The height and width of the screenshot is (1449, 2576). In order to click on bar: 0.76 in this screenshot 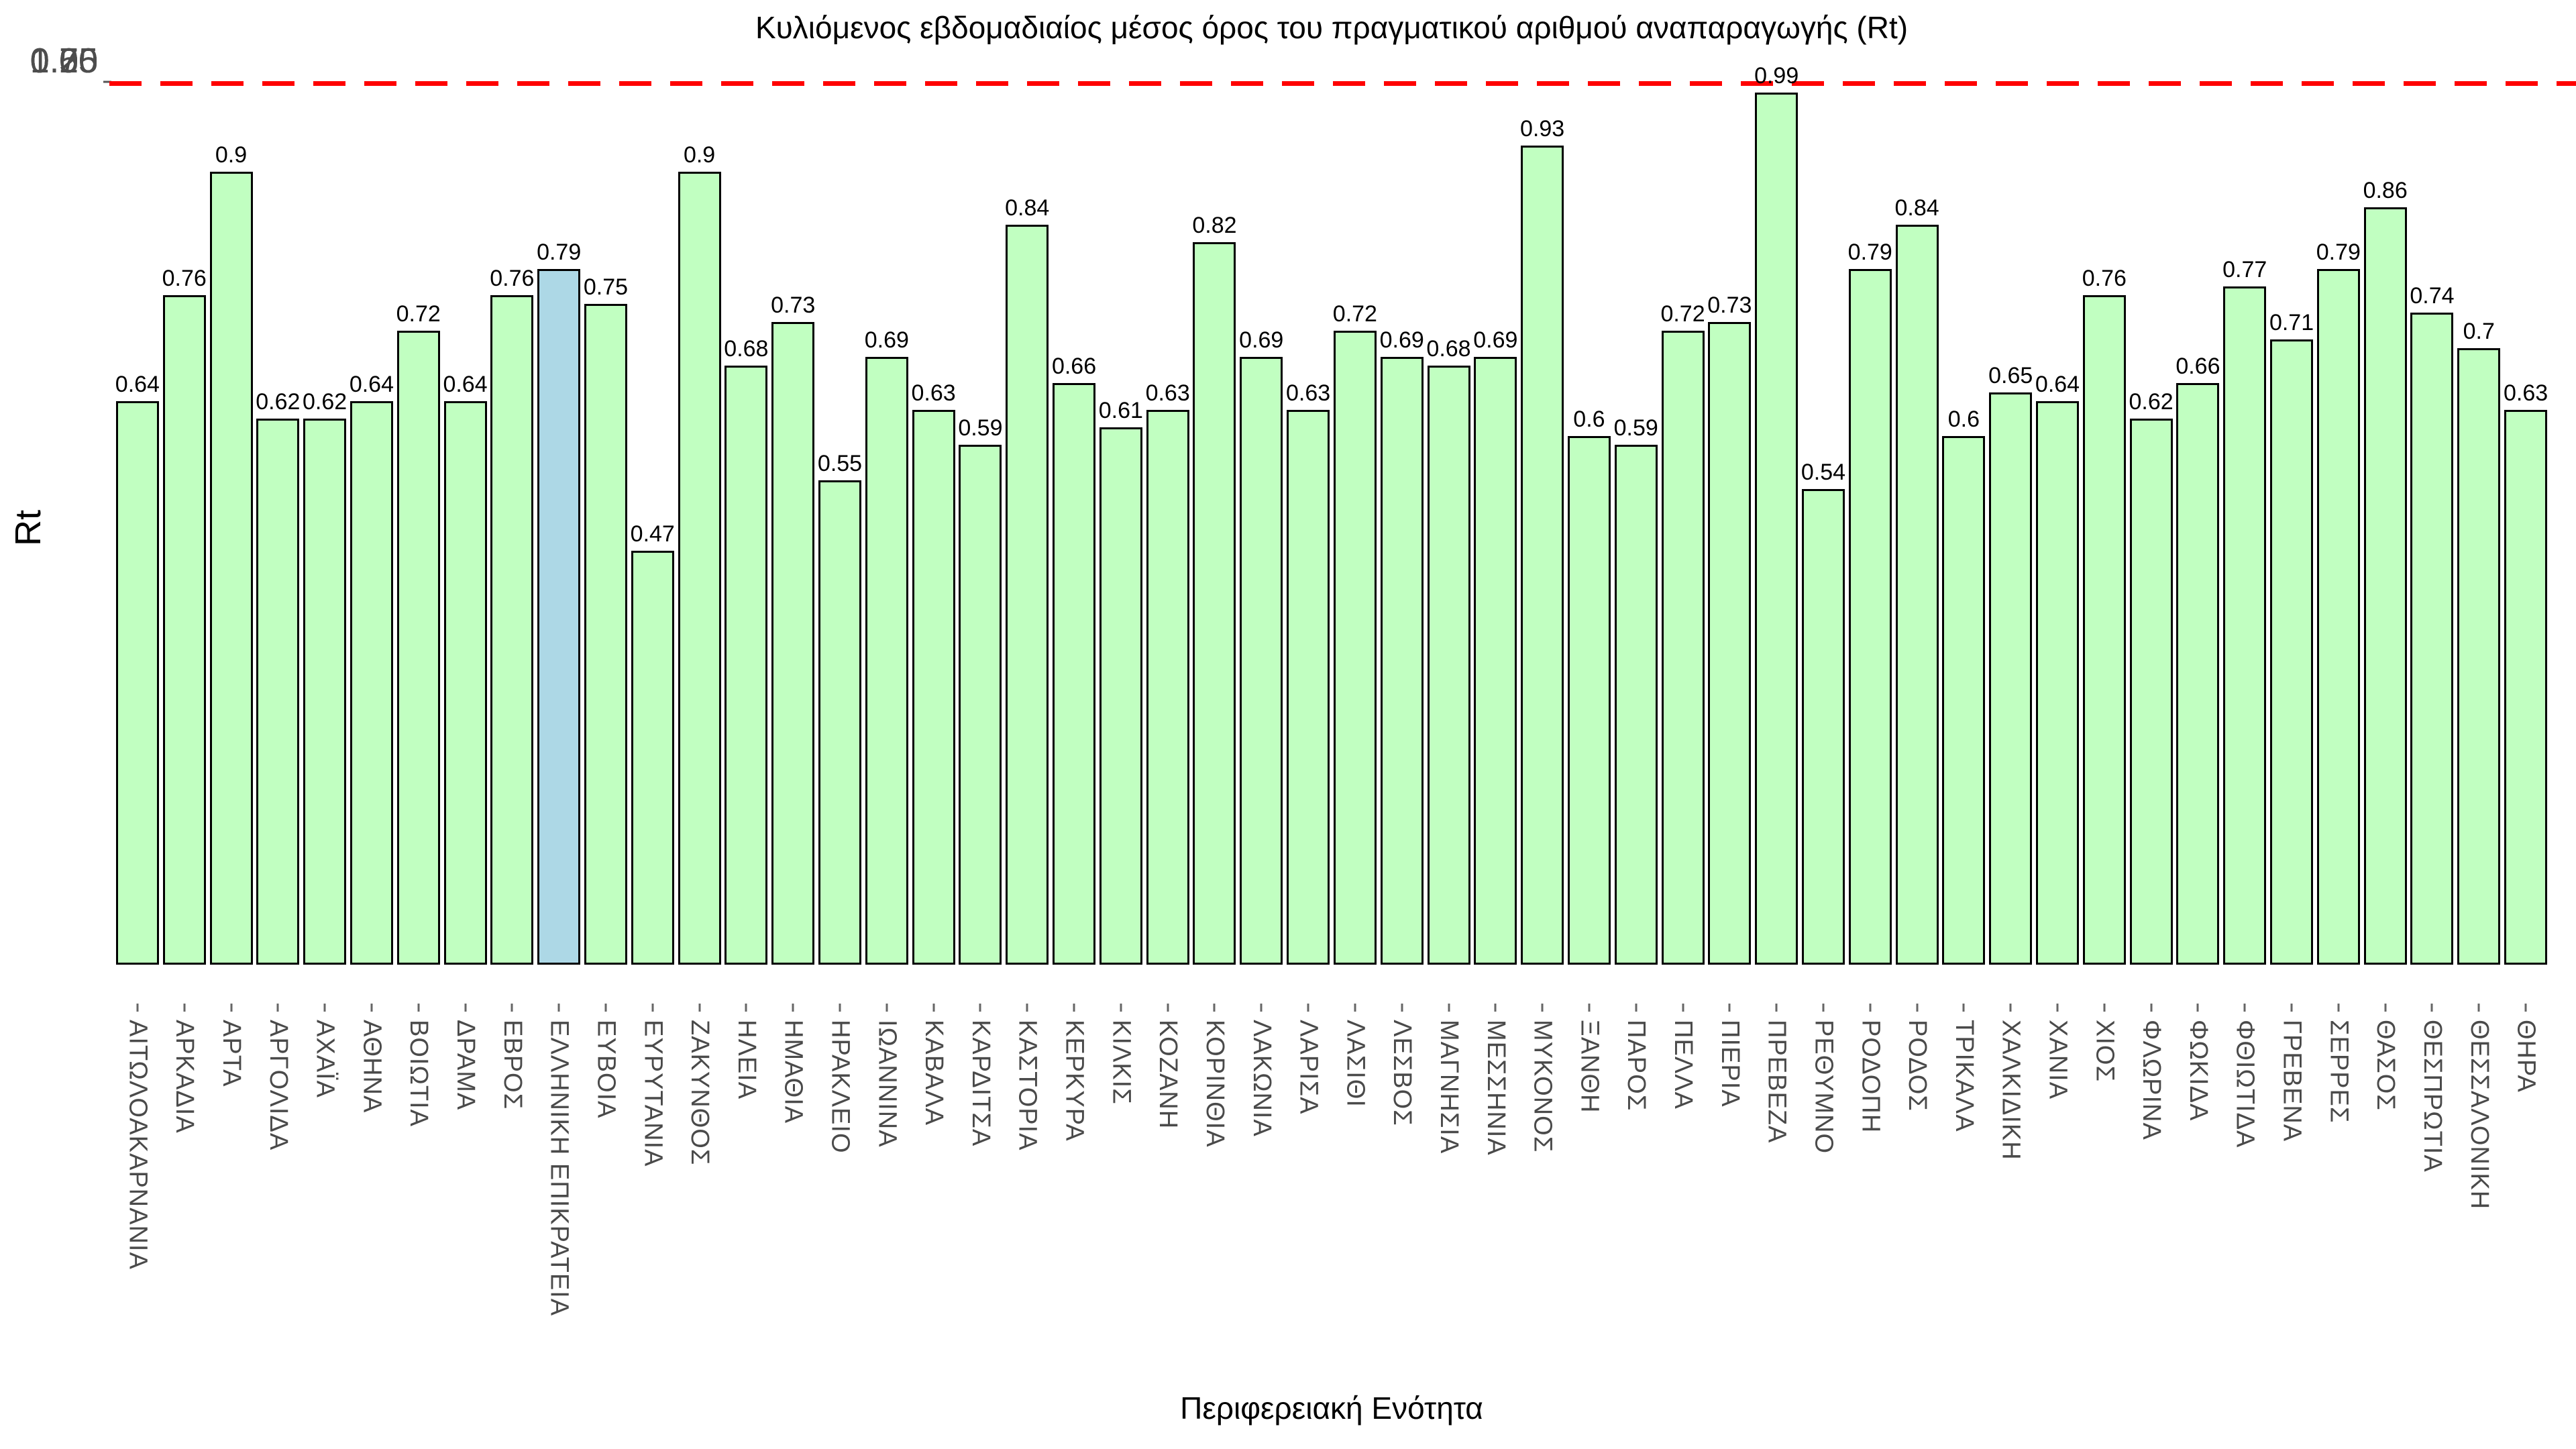, I will do `click(184, 615)`.